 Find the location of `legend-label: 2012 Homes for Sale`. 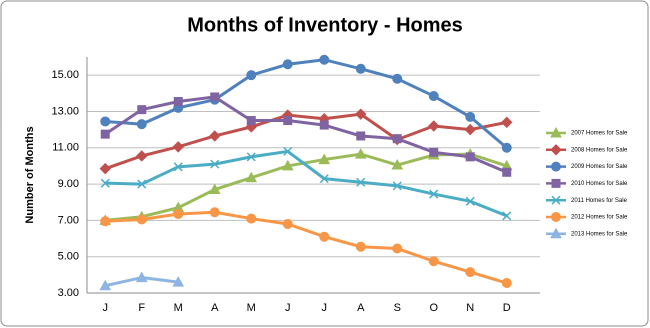

legend-label: 2012 Homes for Sale is located at coordinates (599, 218).